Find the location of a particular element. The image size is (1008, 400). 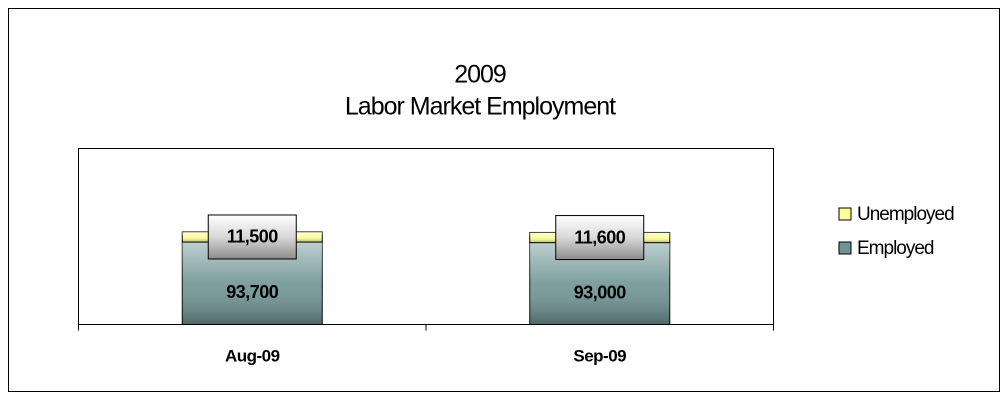

x-tick-label: Sep-09 is located at coordinates (599, 355).